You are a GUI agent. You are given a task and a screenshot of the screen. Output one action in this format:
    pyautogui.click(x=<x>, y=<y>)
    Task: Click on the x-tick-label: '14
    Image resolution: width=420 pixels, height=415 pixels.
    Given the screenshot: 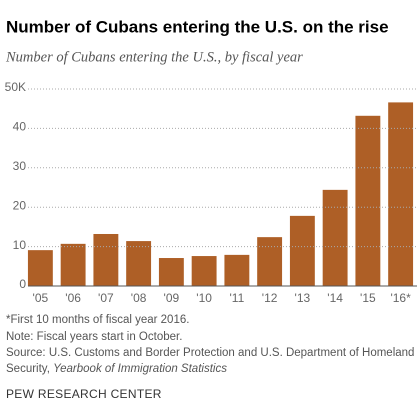 What is the action you would take?
    pyautogui.click(x=335, y=298)
    